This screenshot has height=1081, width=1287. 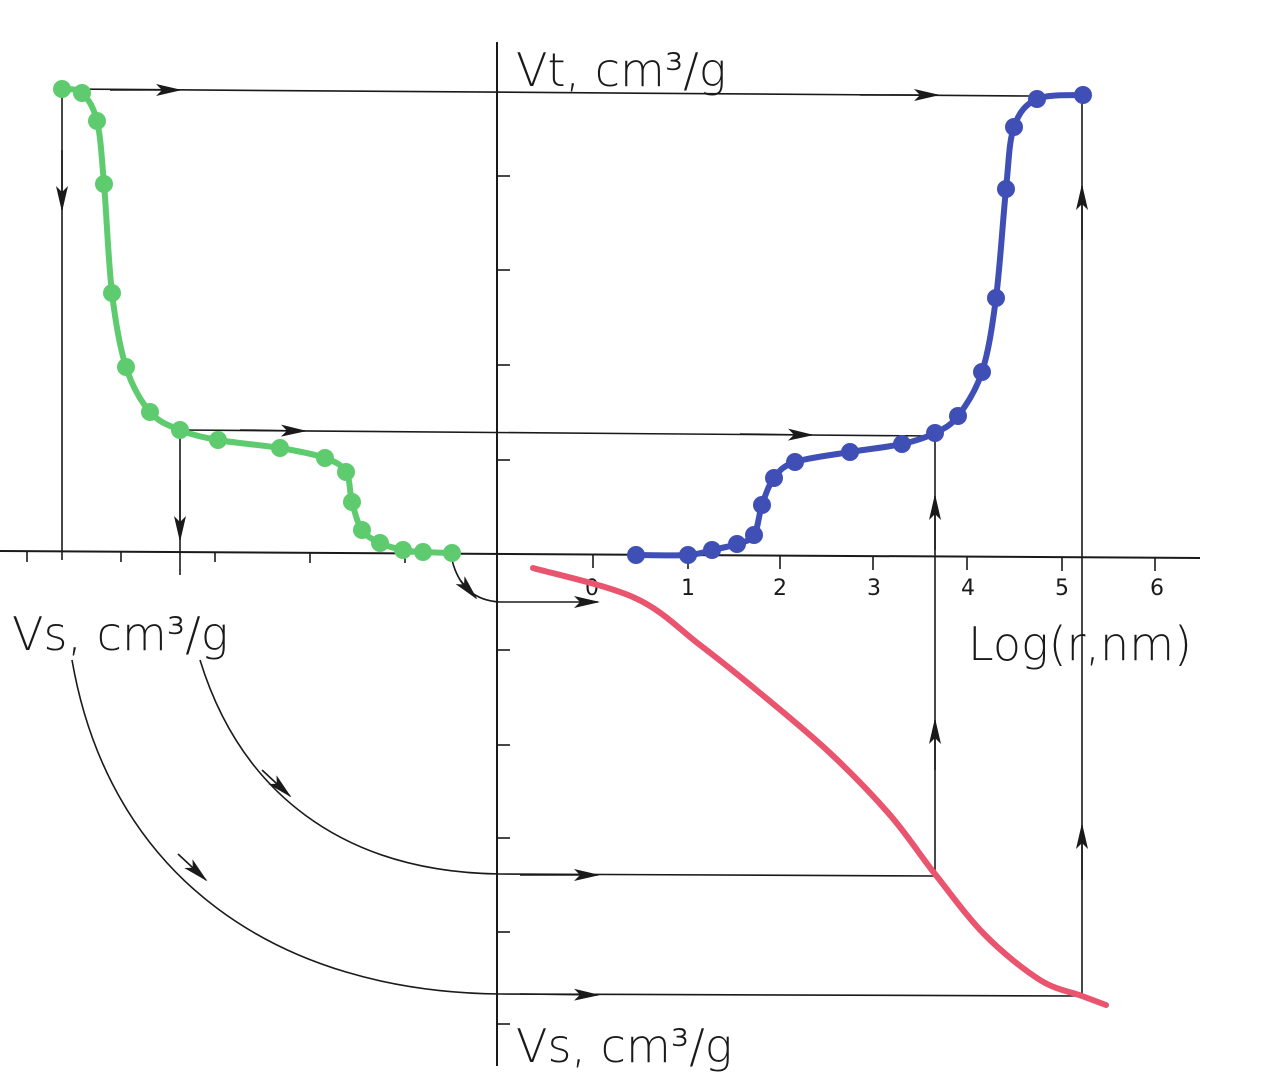 I want to click on x-tick-label: 3, so click(x=874, y=588).